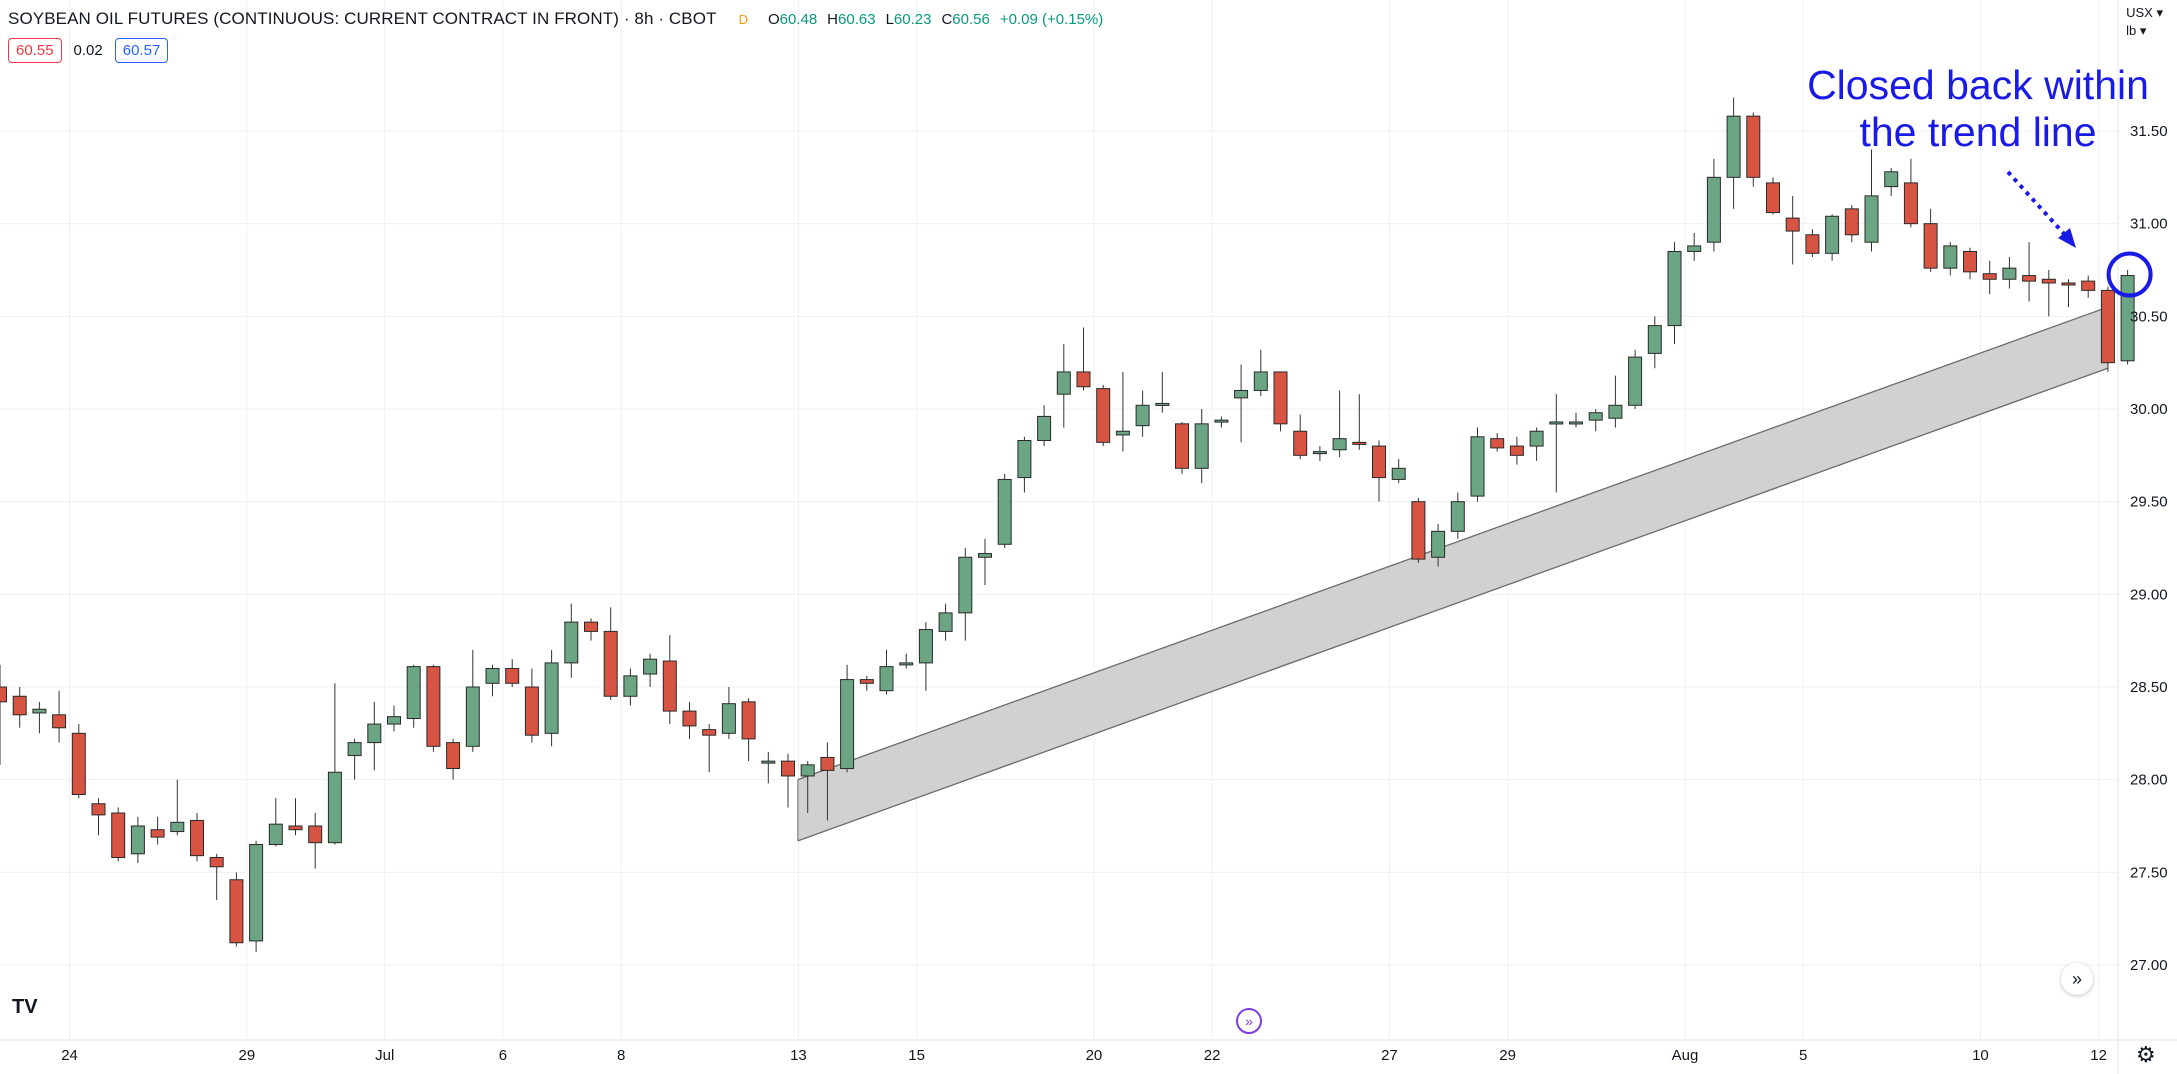  I want to click on gear-icon: ⚙, so click(2146, 1054).